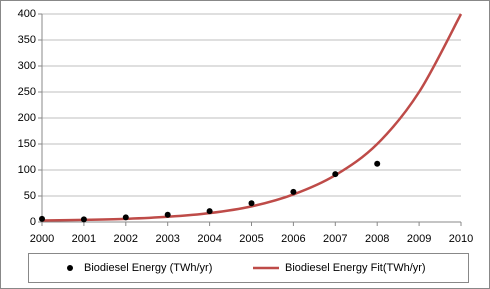 This screenshot has height=289, width=490. Describe the element at coordinates (30, 196) in the screenshot. I see `y-tick-label: 50` at that location.